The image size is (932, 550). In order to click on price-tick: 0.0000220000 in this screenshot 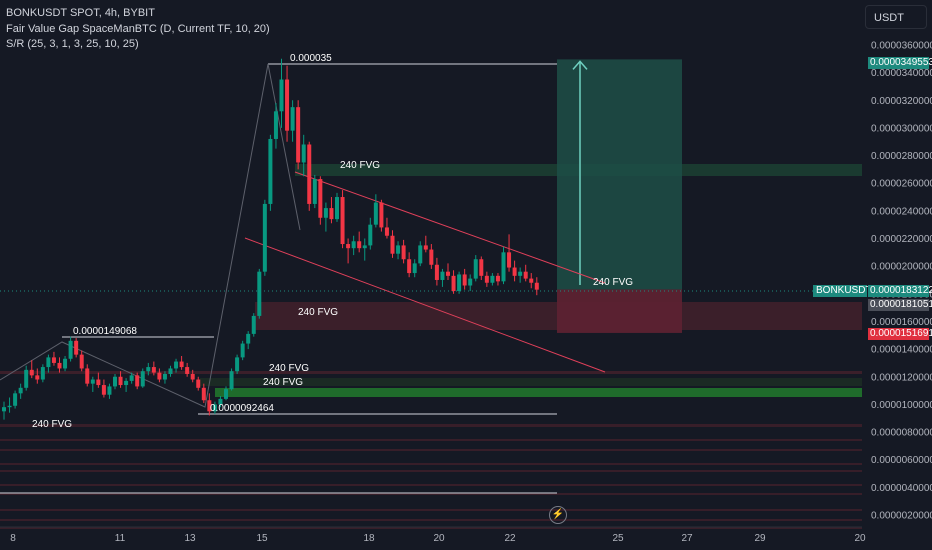, I will do `click(901, 239)`.